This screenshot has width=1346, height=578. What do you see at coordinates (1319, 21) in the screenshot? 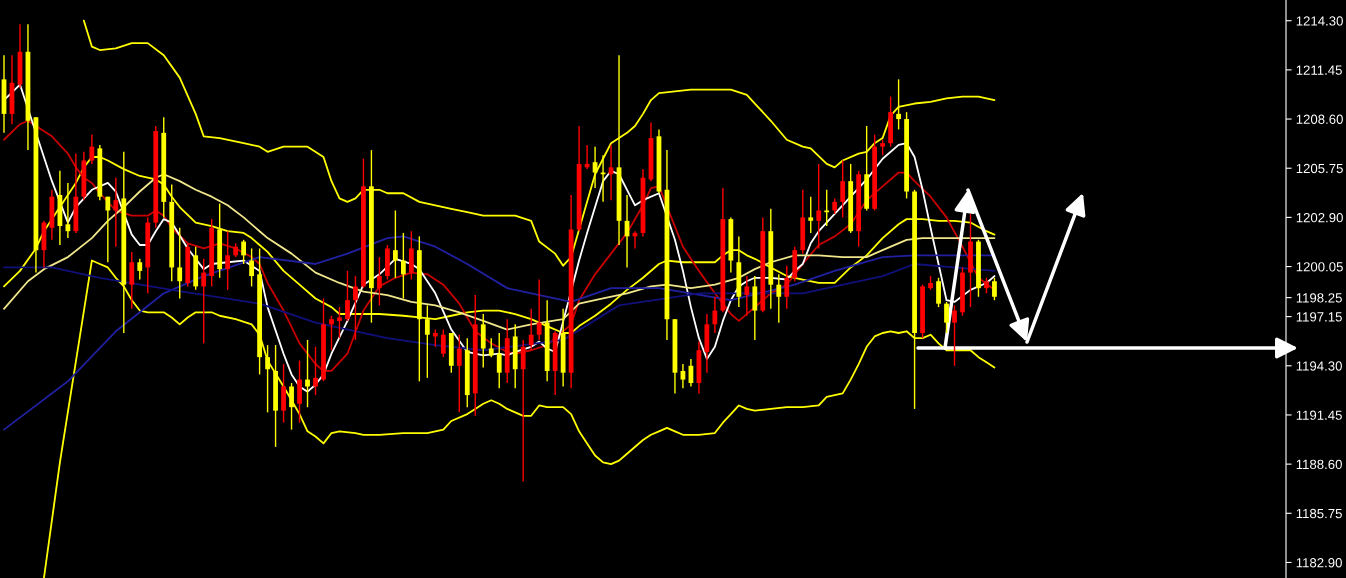
I see `y-tick-label: 1214.30` at bounding box center [1319, 21].